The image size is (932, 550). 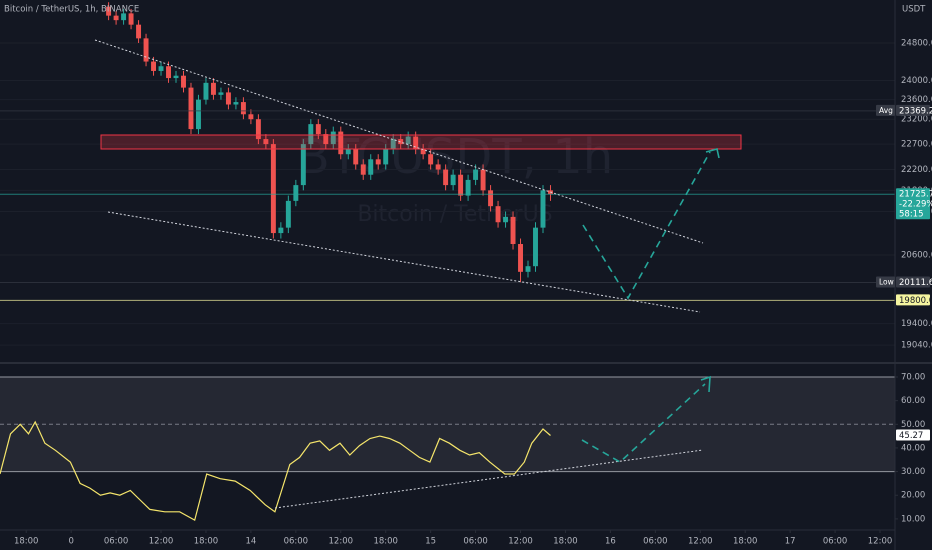 What do you see at coordinates (916, 81) in the screenshot?
I see `y-tick-label: 24000.00` at bounding box center [916, 81].